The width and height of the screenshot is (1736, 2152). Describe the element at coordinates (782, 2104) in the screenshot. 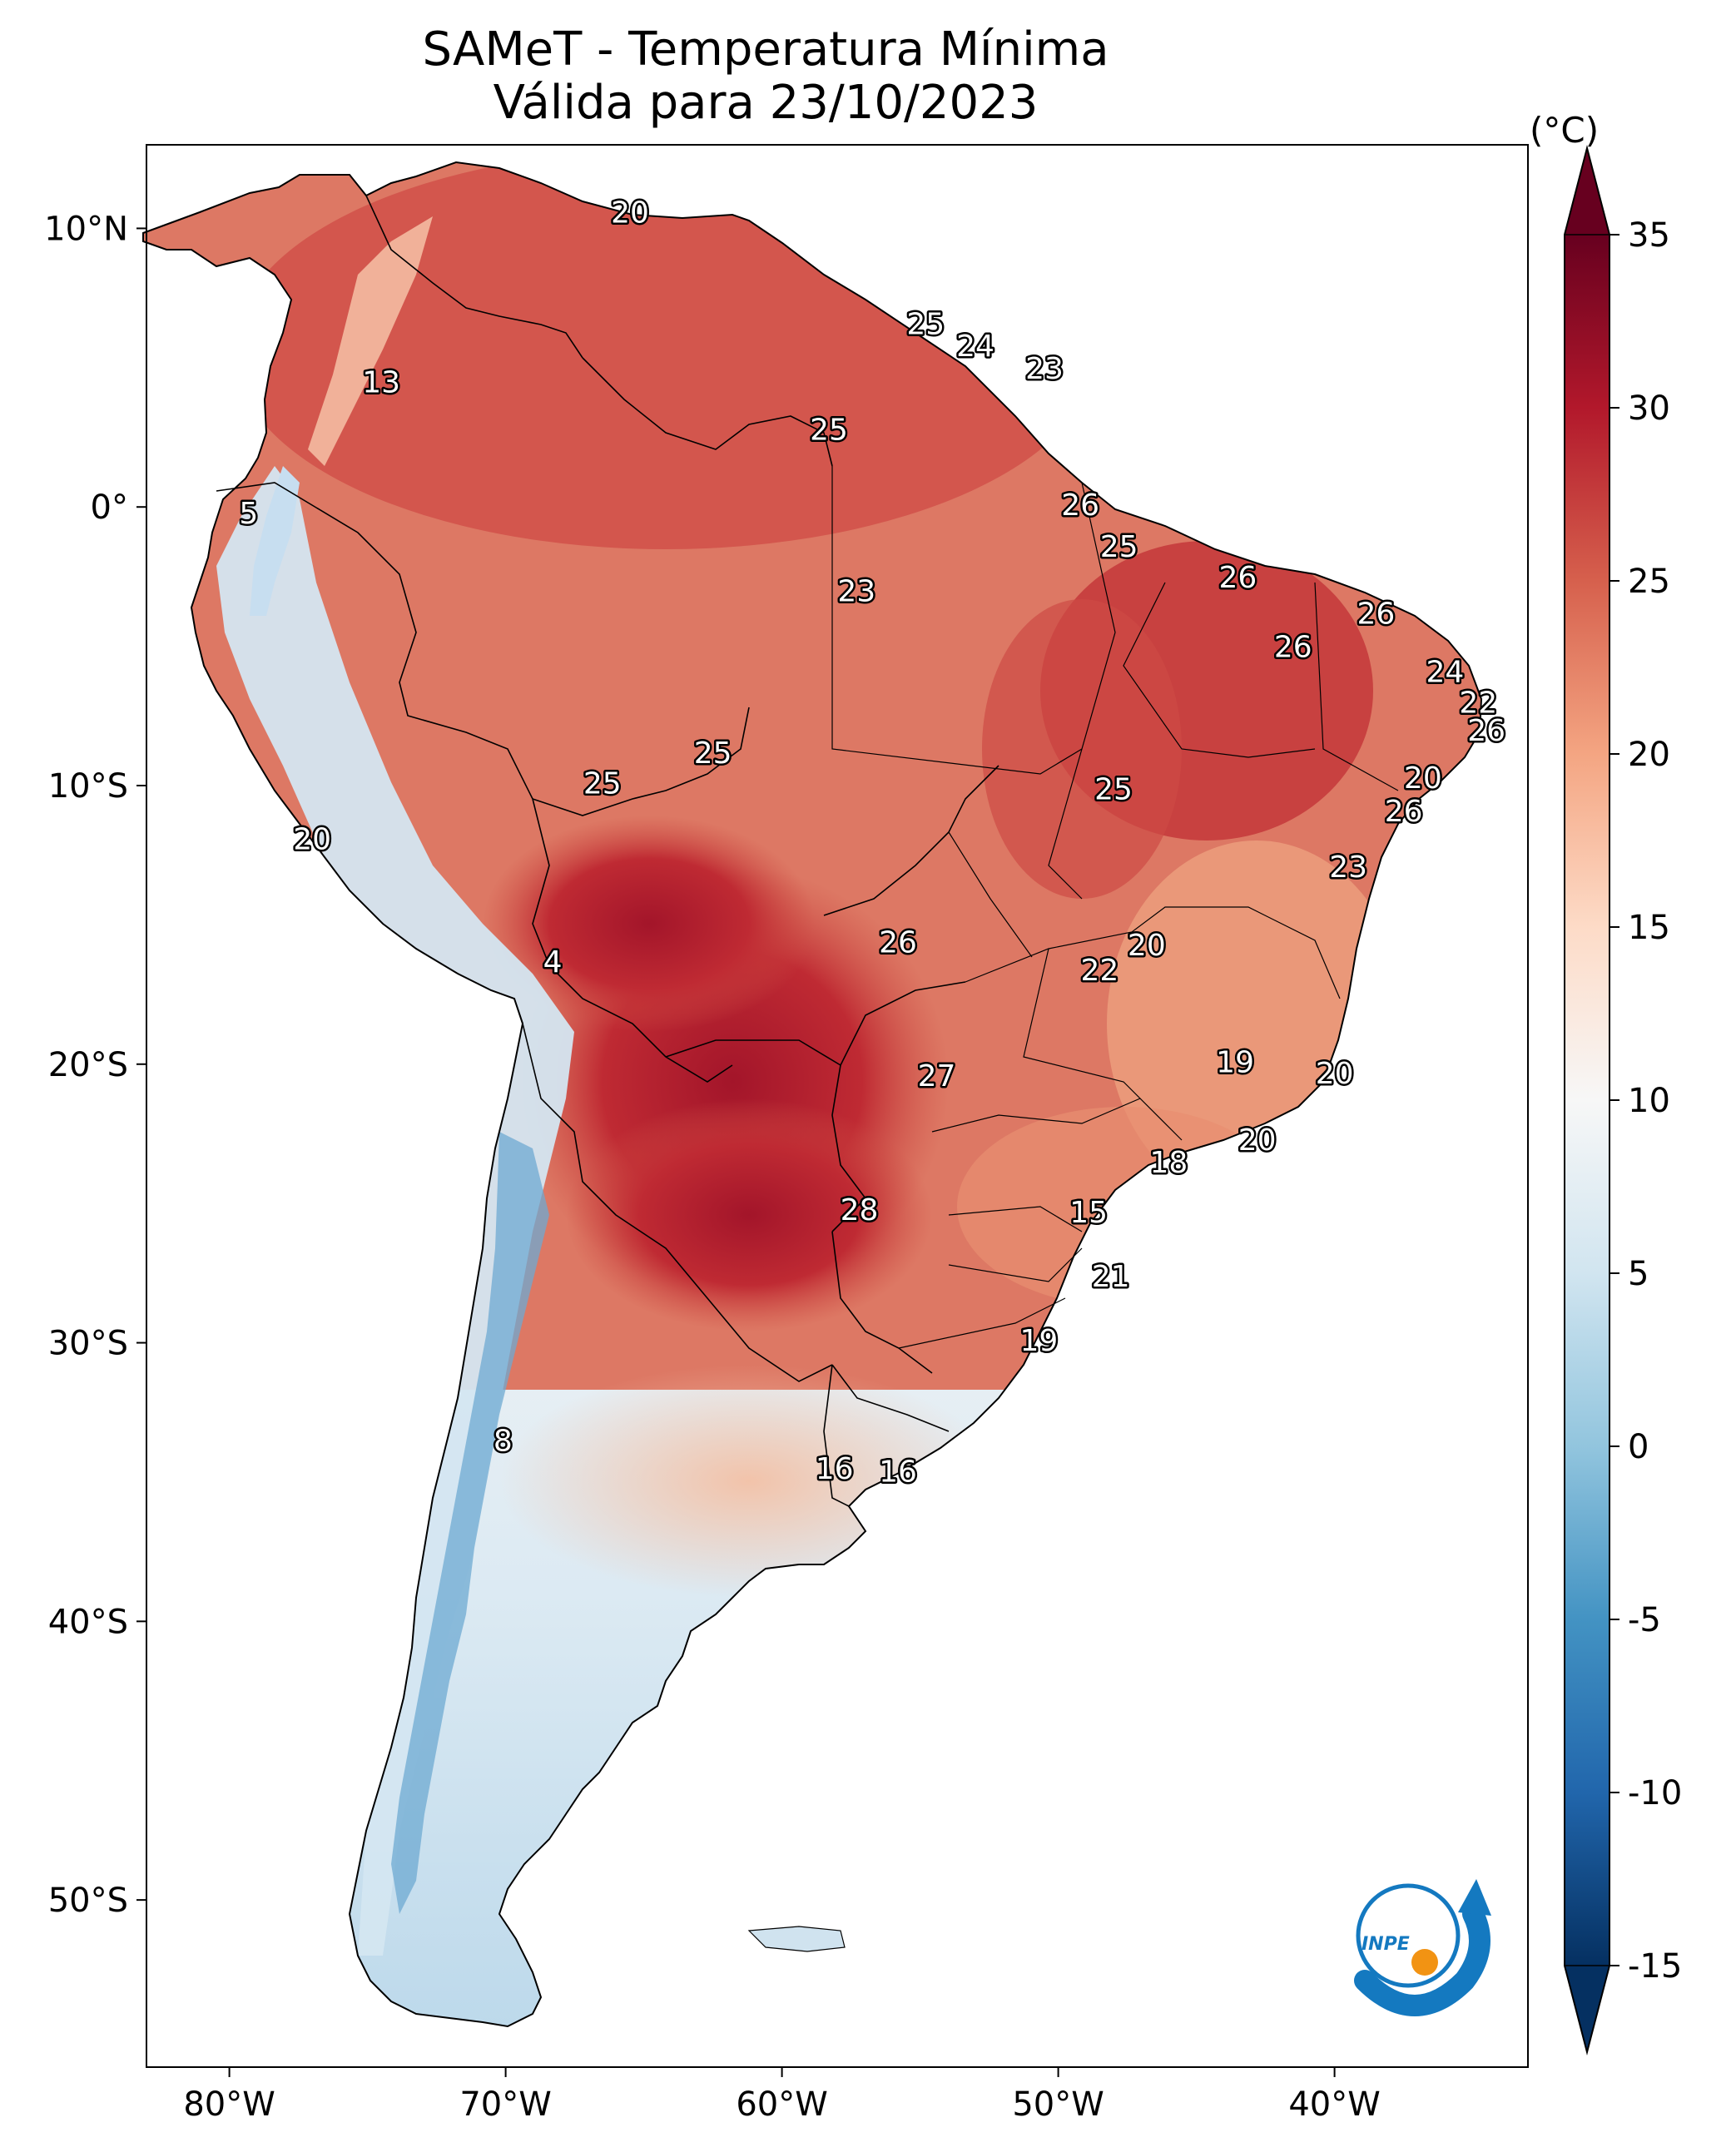

I see `lon-tick-label: 60°W` at that location.